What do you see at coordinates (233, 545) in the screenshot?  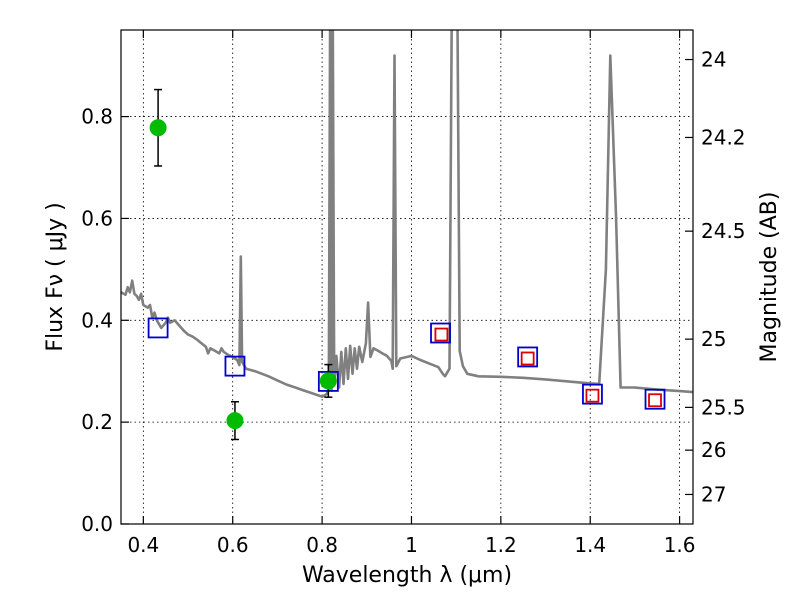 I see `x-tick-label: 0.6` at bounding box center [233, 545].